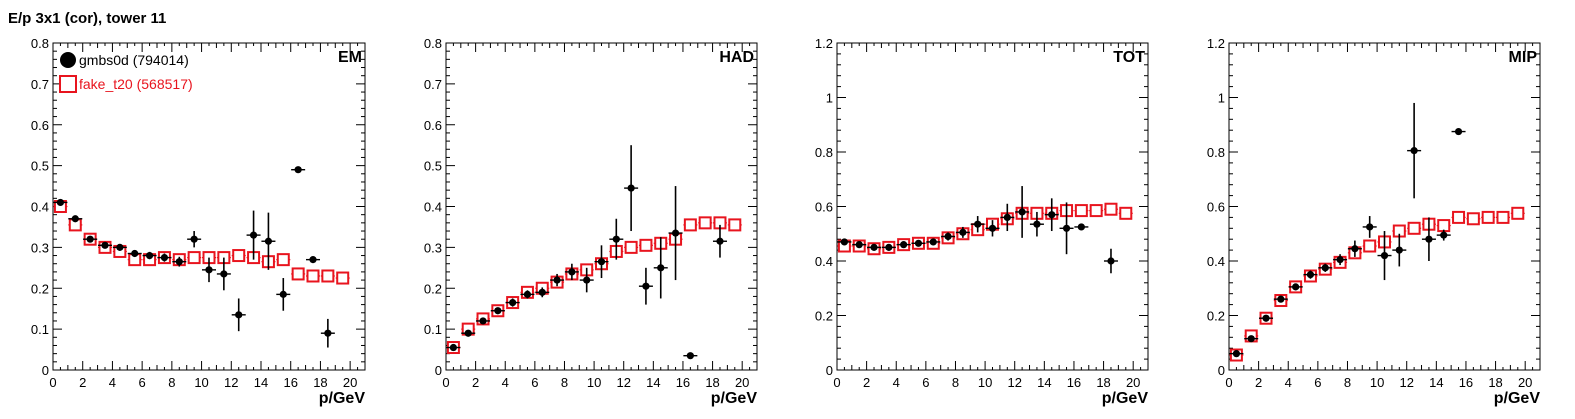 Image resolution: width=1575 pixels, height=419 pixels. Describe the element at coordinates (836, 382) in the screenshot. I see `x-tick-label: 0` at that location.